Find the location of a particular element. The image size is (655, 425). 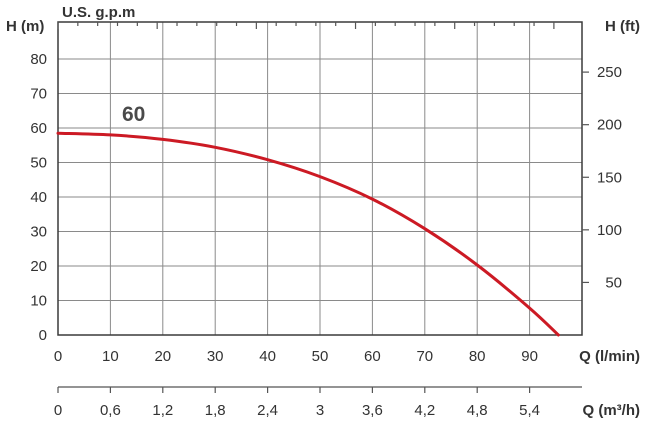

ft-tick-label: 200 is located at coordinates (609, 125).